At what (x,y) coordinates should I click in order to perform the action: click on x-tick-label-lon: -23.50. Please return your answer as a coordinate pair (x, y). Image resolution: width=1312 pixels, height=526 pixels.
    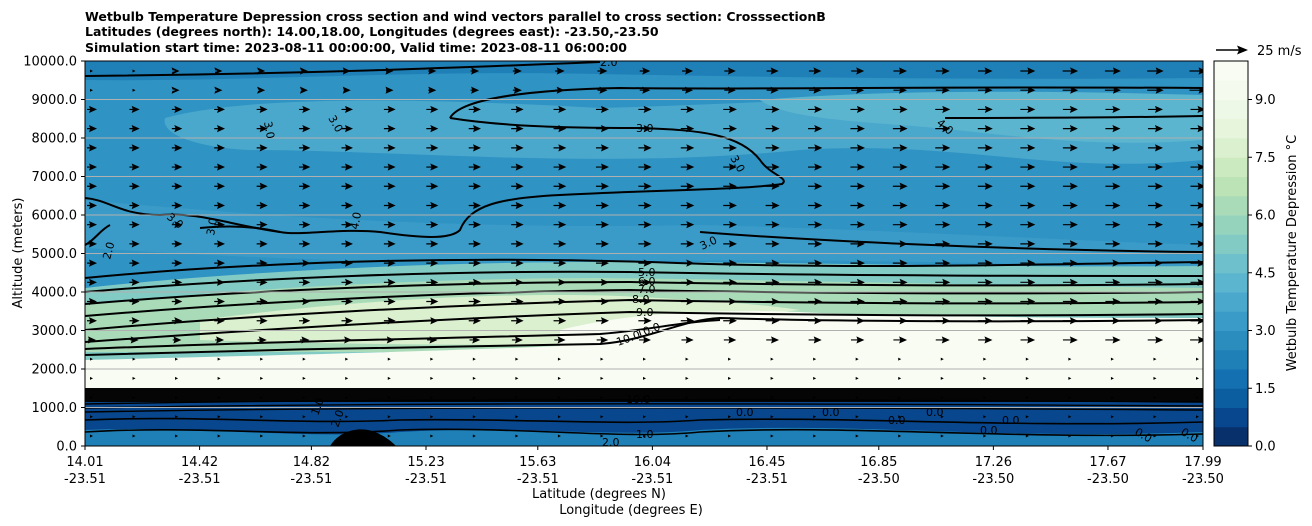
    Looking at the image, I should click on (1203, 479).